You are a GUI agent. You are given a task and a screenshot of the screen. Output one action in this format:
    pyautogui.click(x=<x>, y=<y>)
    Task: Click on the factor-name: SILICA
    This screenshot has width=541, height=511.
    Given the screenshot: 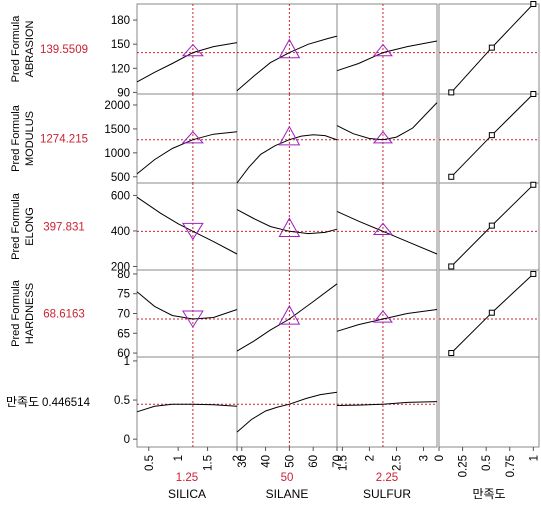 What is the action you would take?
    pyautogui.click(x=187, y=494)
    